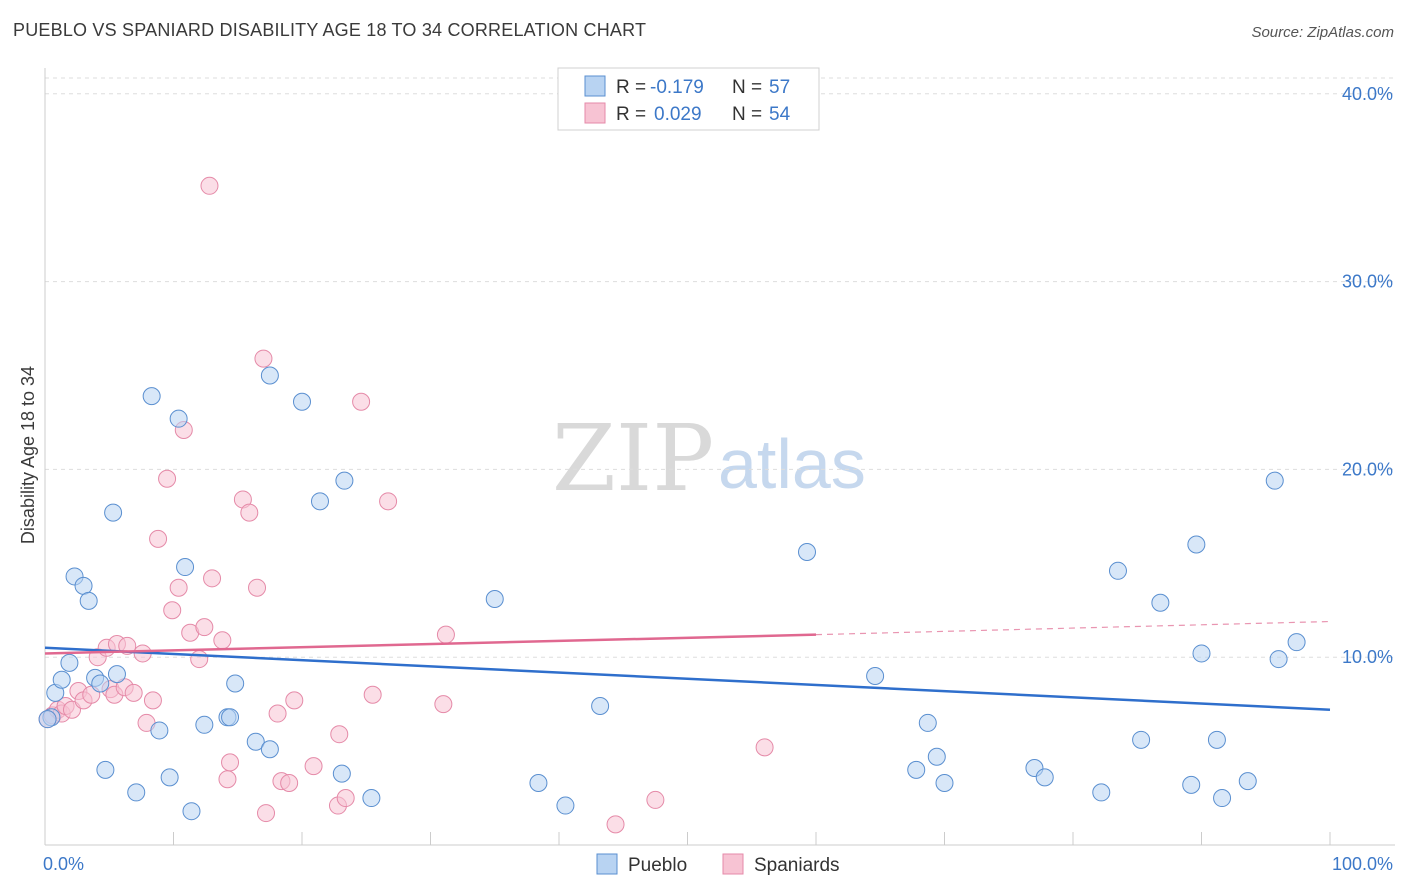 Image resolution: width=1406 pixels, height=892 pixels. I want to click on spaniard-n-label: N =, so click(747, 114).